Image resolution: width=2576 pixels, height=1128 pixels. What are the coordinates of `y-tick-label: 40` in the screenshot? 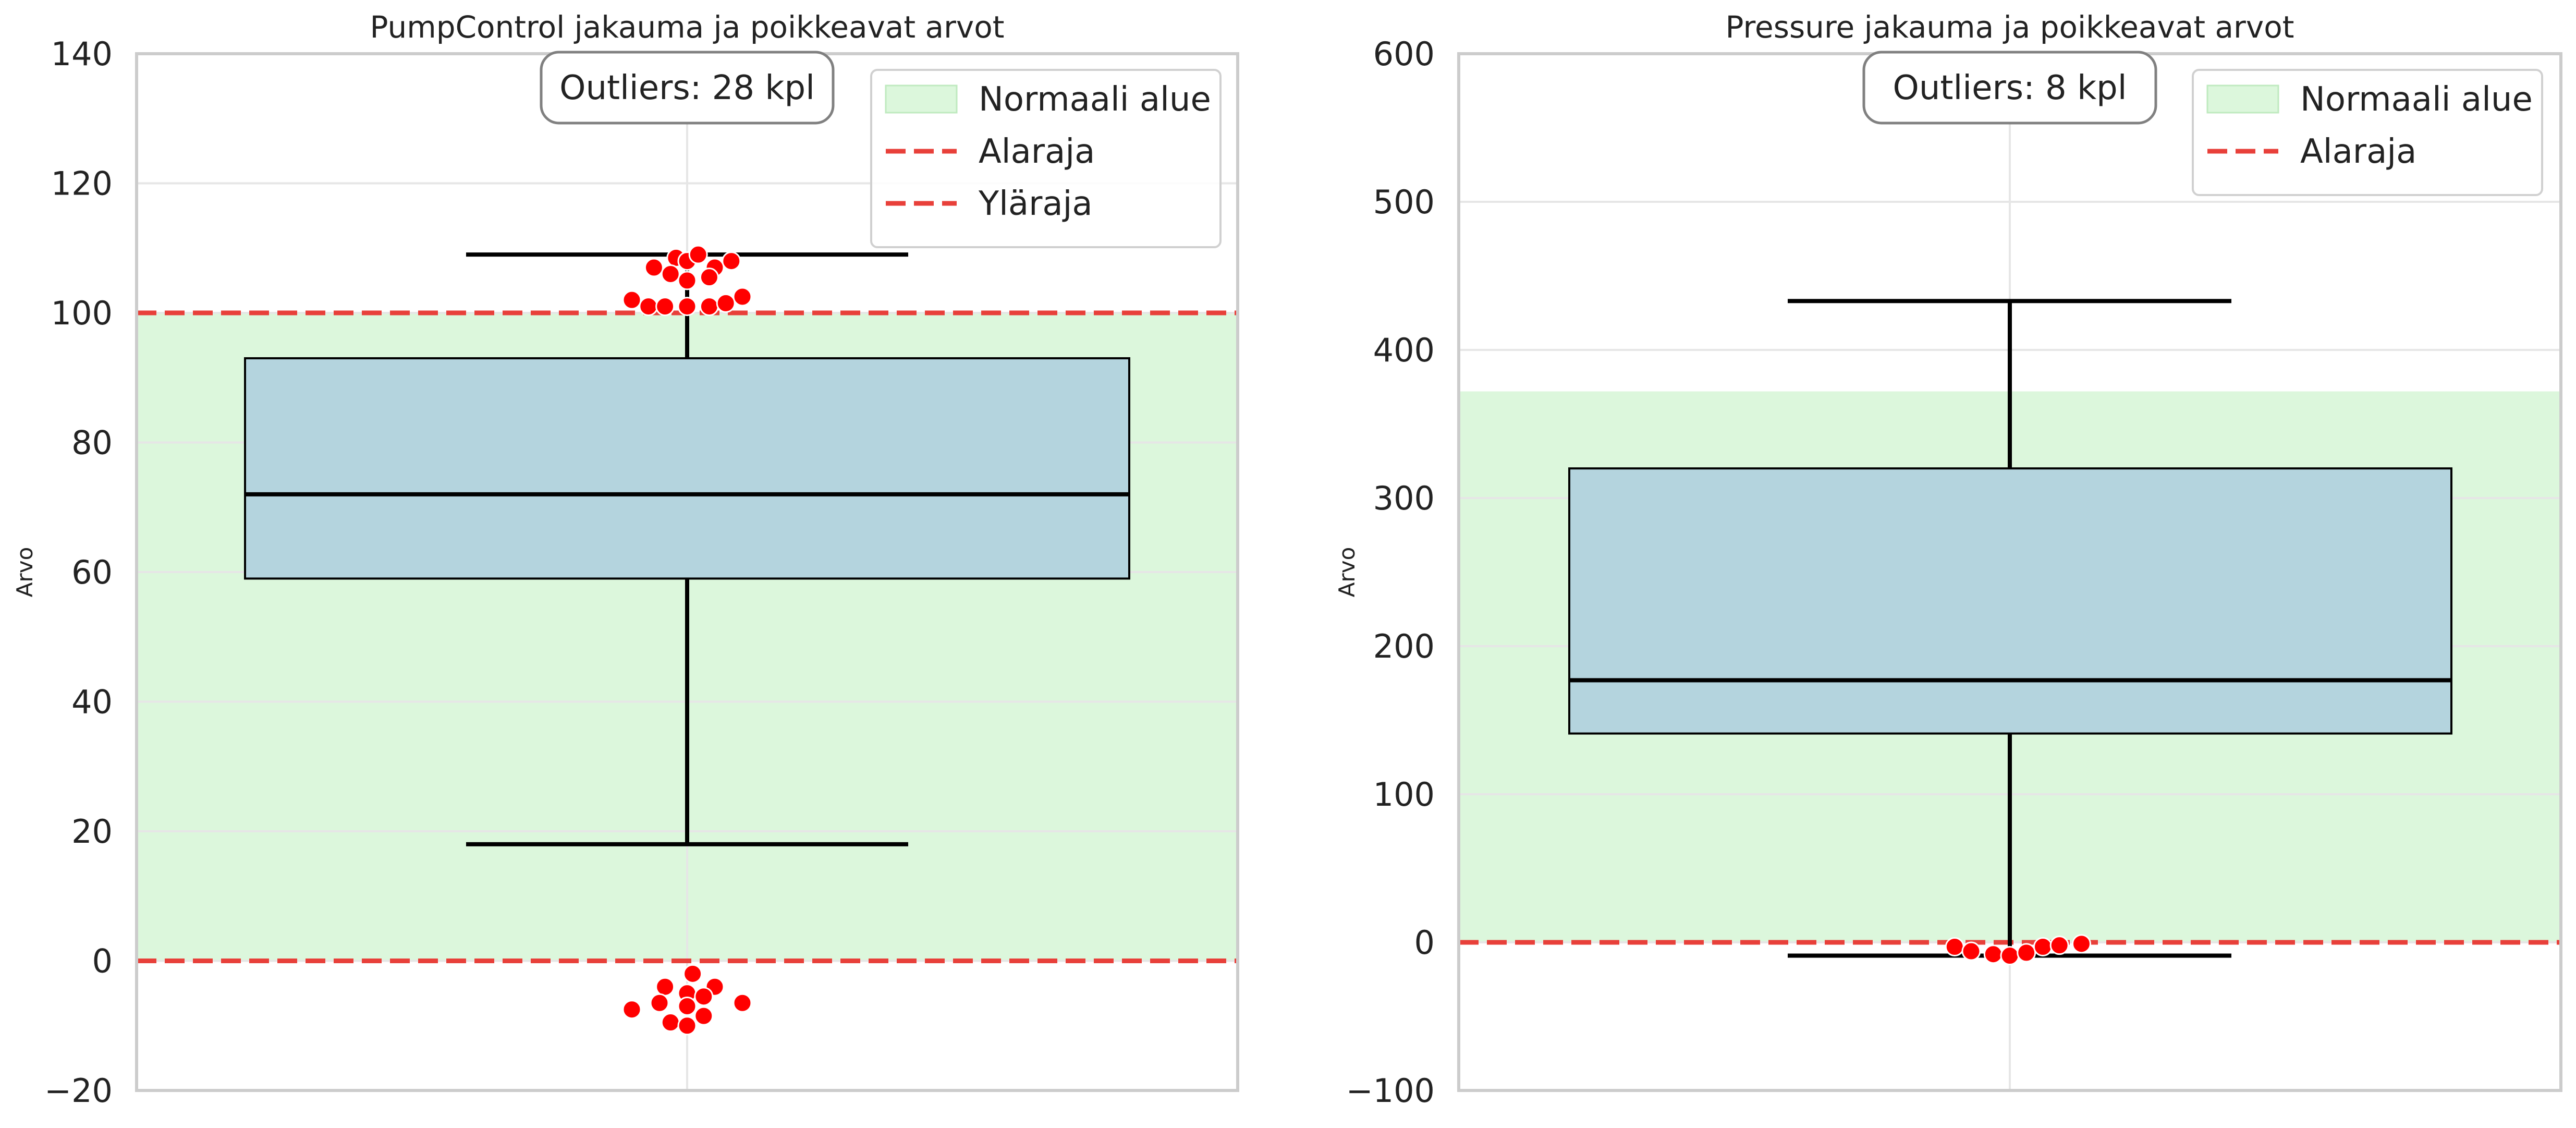 It's located at (92, 702).